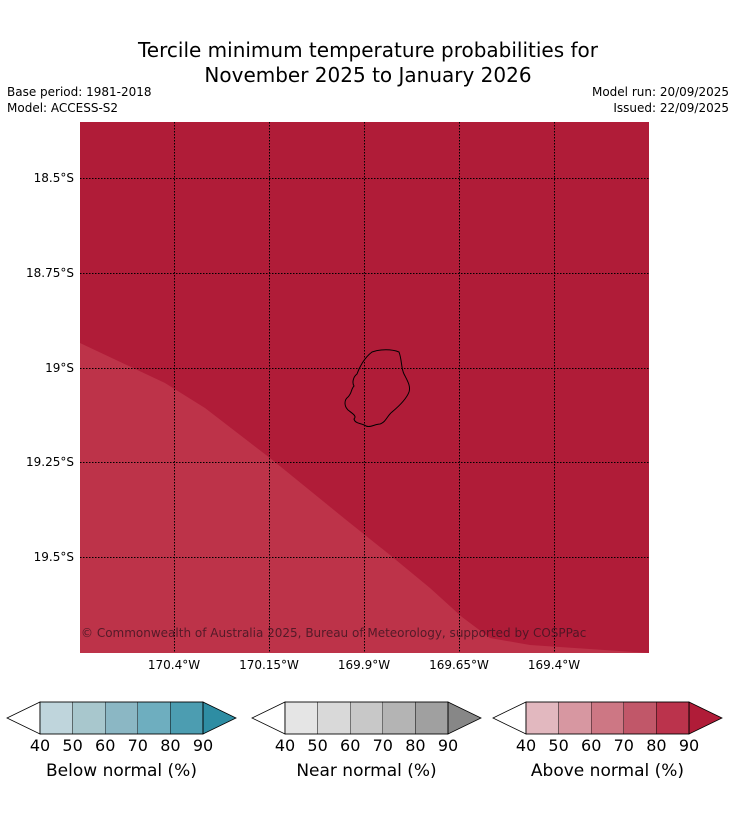  What do you see at coordinates (59, 368) in the screenshot?
I see `lat-label-19: 19°S` at bounding box center [59, 368].